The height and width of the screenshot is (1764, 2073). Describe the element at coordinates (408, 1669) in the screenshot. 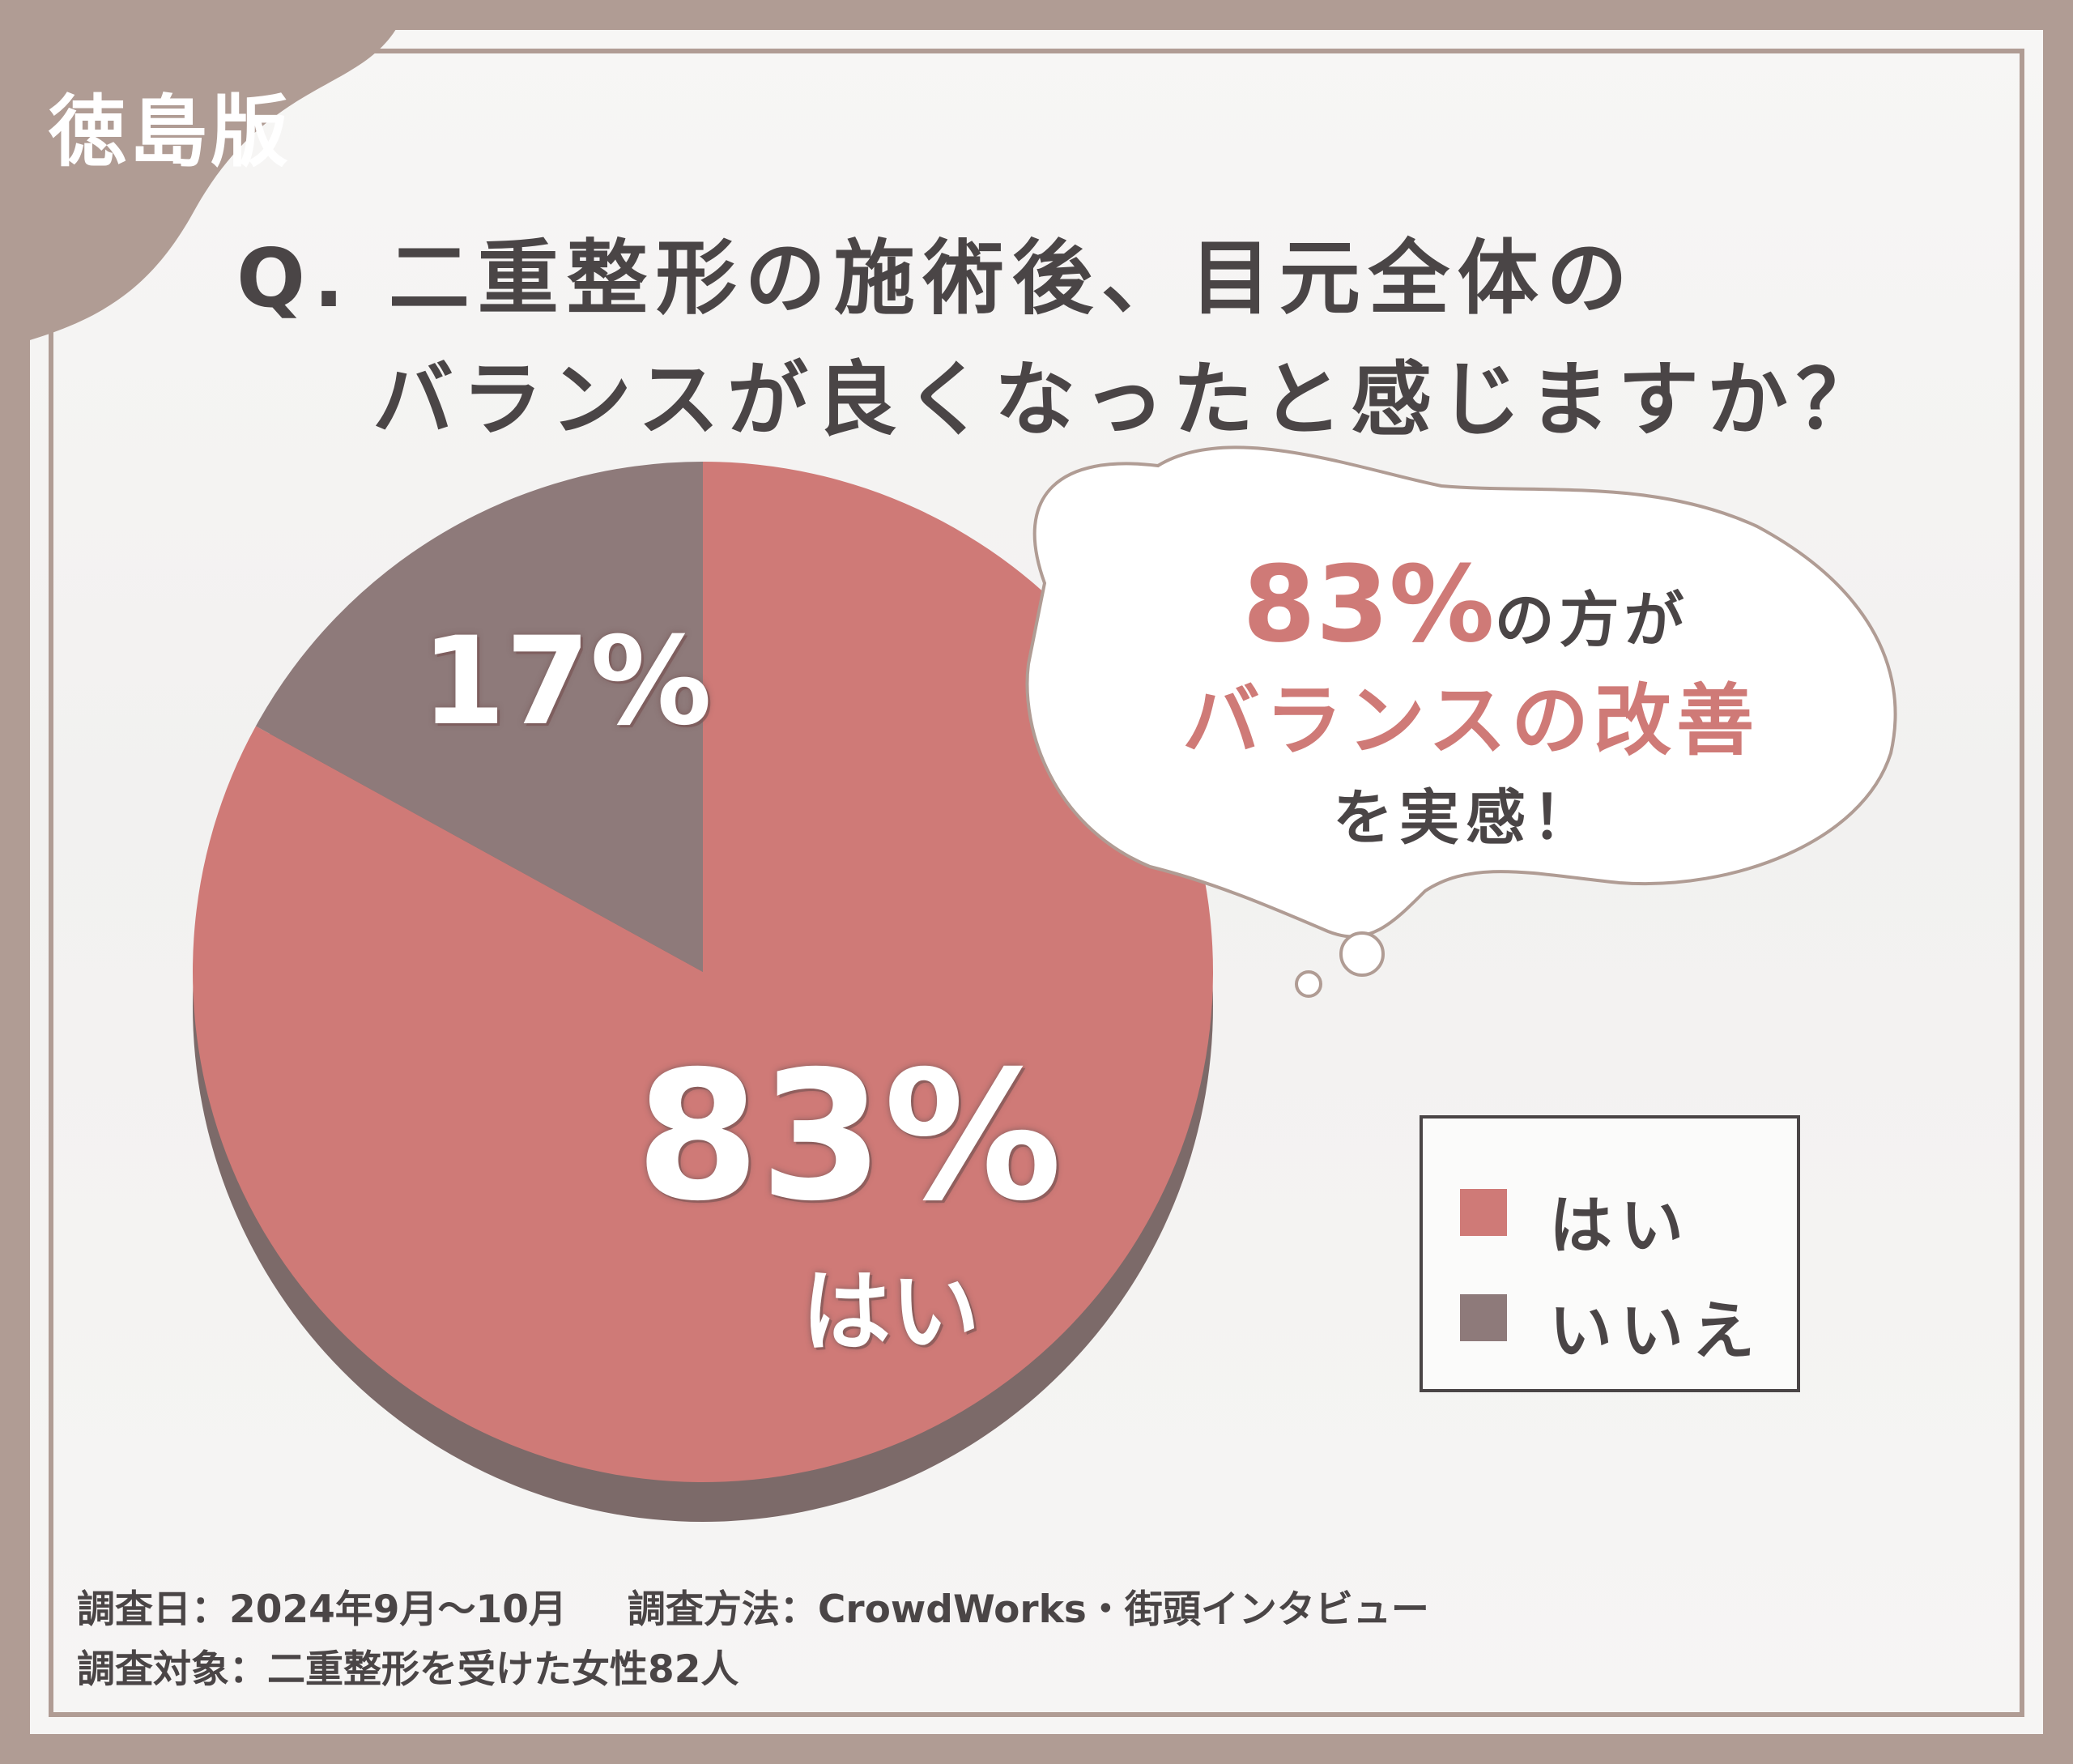

I see `survey-subjects: 調査対象：二重整形を受けた女性82人` at that location.